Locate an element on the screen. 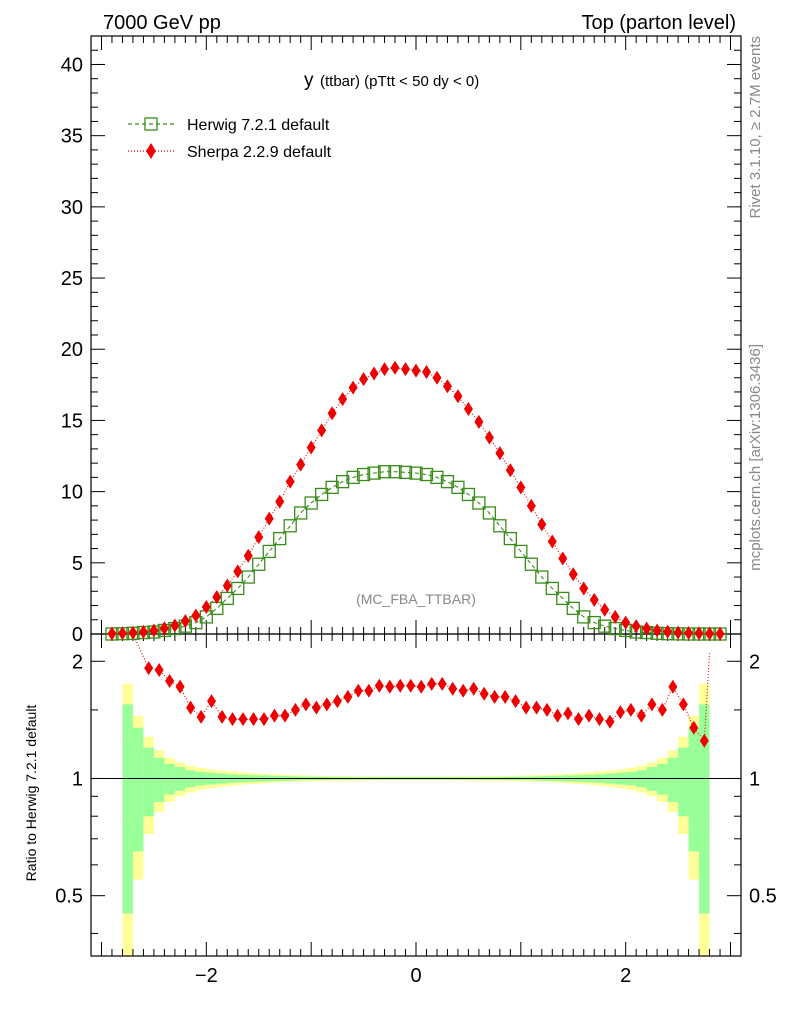 The width and height of the screenshot is (786, 1024). herwig-line is located at coordinates (416, 553).